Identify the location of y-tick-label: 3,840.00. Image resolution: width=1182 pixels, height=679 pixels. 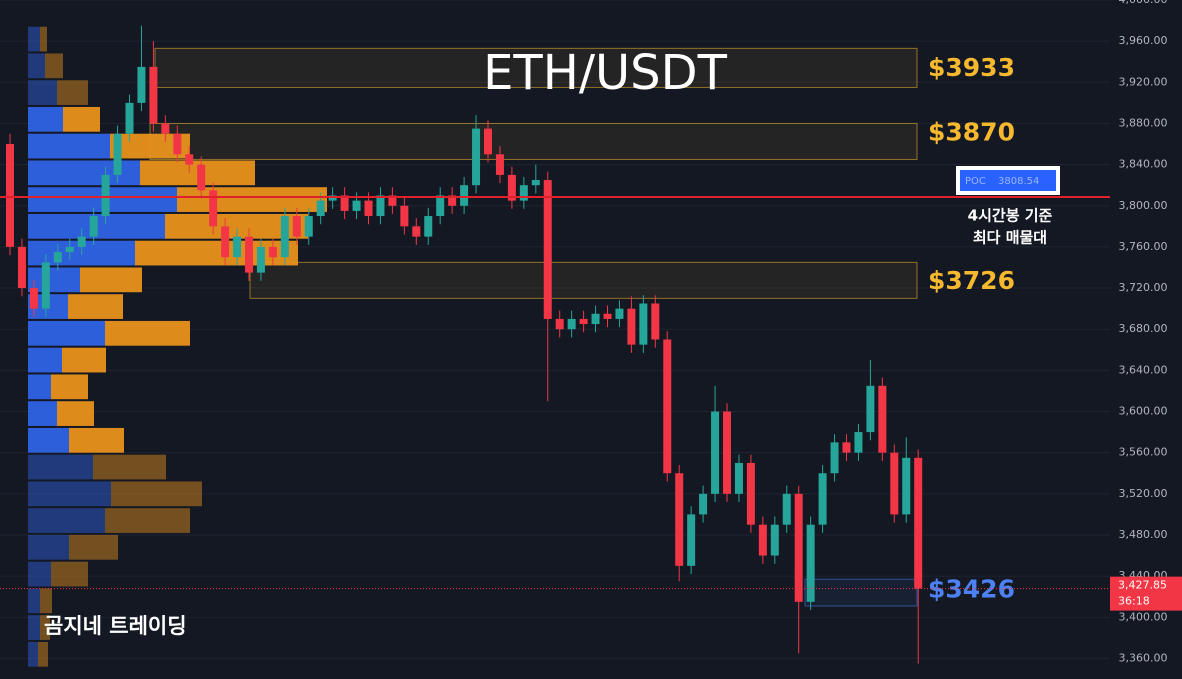
(1143, 164).